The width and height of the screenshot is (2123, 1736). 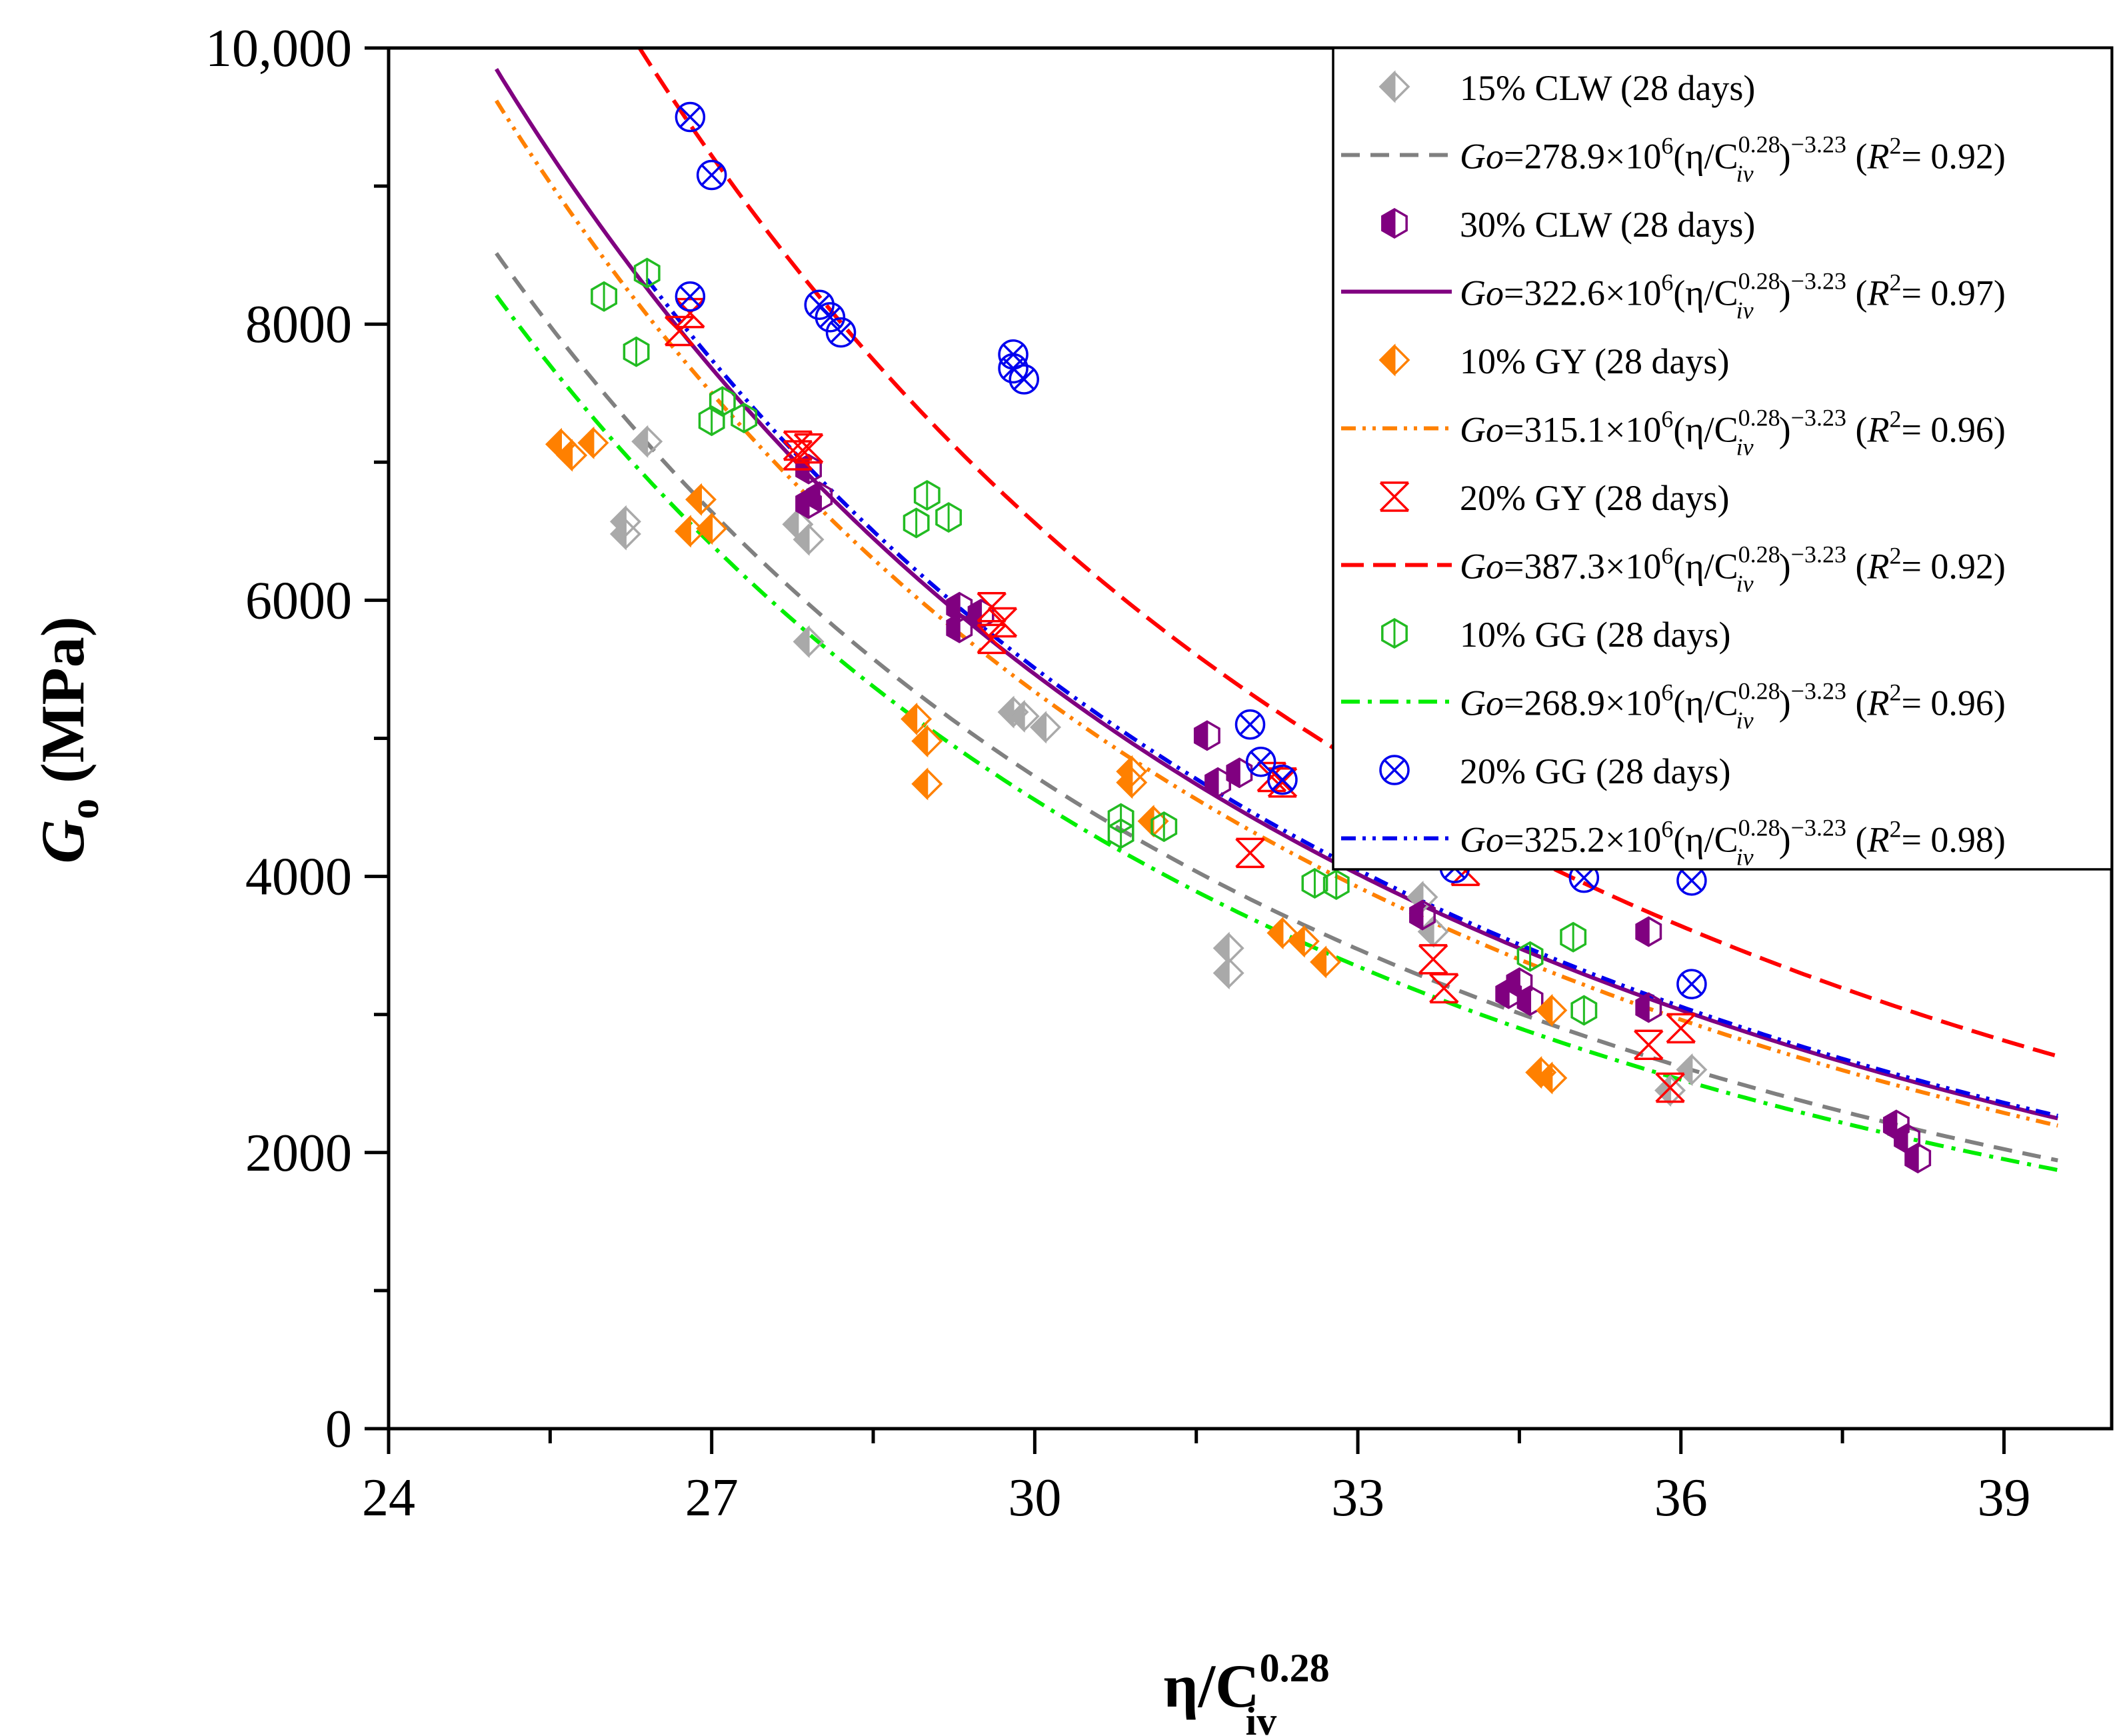 What do you see at coordinates (1733, 569) in the screenshot?
I see `legend-fit-label: Go=387.3×106(η/C0.28 iv)−3.23 (R2= 0.92)` at bounding box center [1733, 569].